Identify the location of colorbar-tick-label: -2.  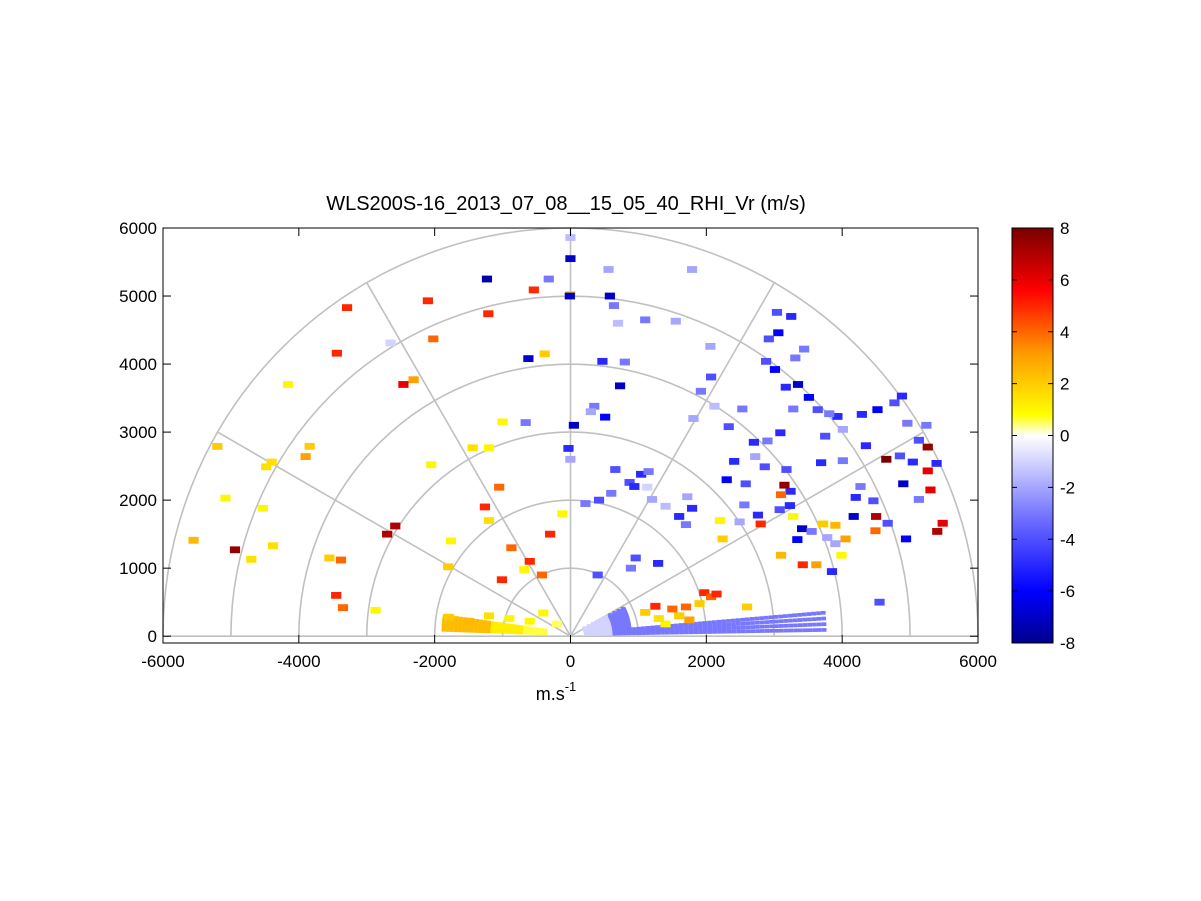
(1067, 487).